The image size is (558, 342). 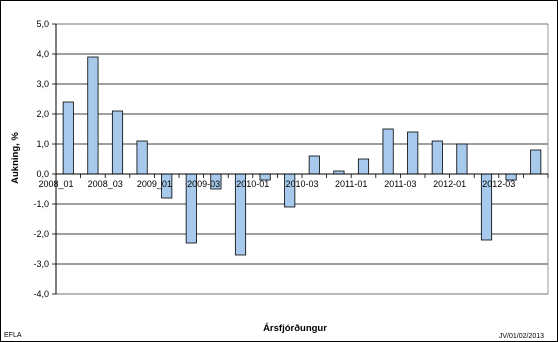 What do you see at coordinates (41, 264) in the screenshot?
I see `y-tick-label: -3,0` at bounding box center [41, 264].